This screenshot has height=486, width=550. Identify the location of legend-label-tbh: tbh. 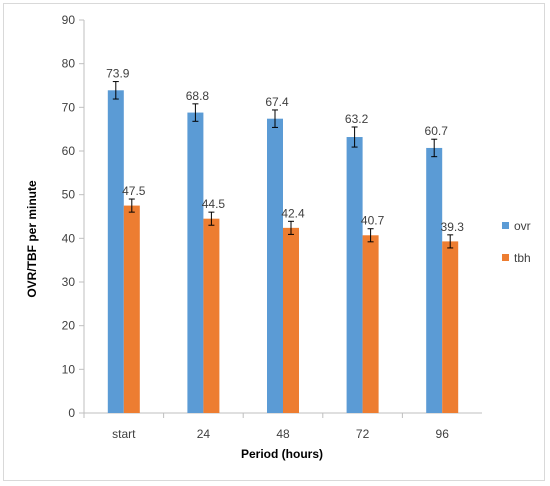
(522, 258).